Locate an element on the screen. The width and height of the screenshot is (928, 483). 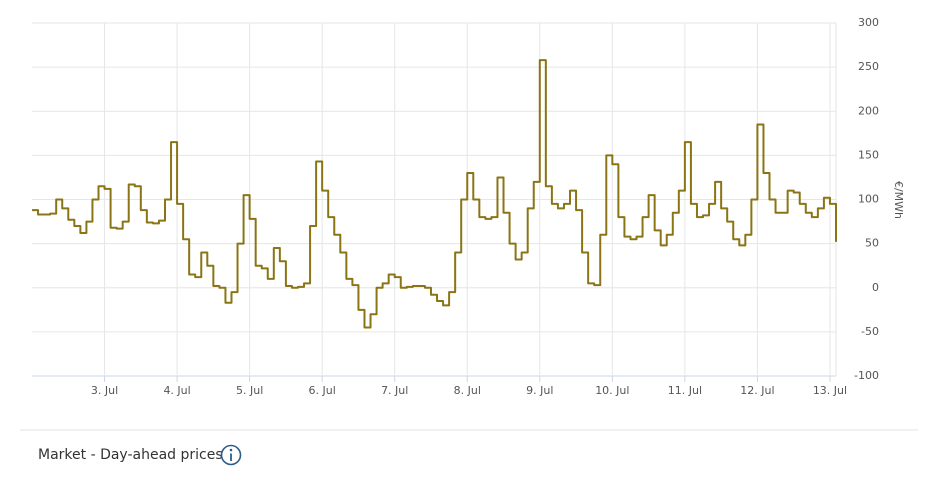
x-tick-label: 3. Jul is located at coordinates (104, 390).